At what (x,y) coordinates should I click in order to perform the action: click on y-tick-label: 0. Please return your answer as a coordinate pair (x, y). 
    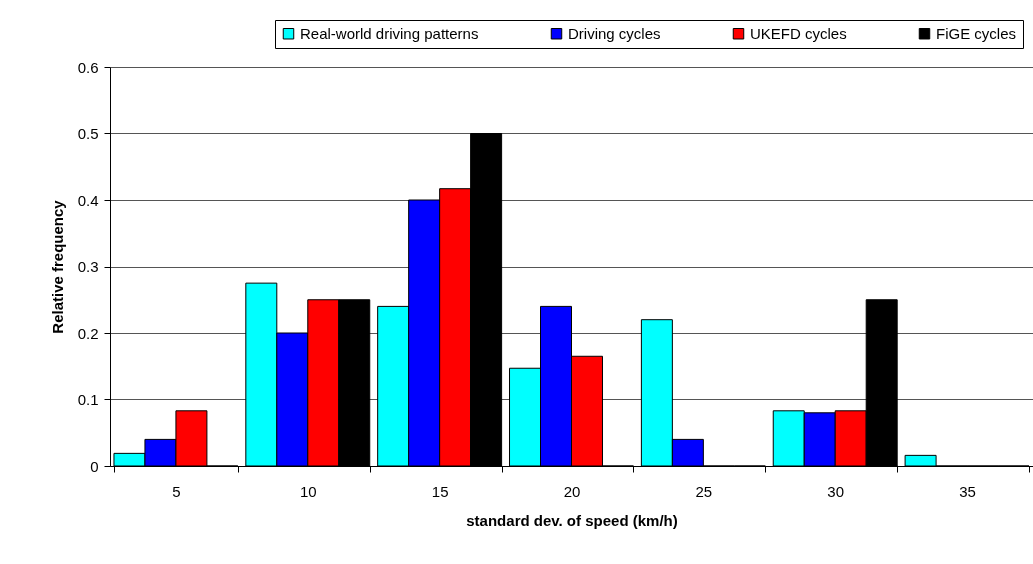
    Looking at the image, I should click on (94, 466).